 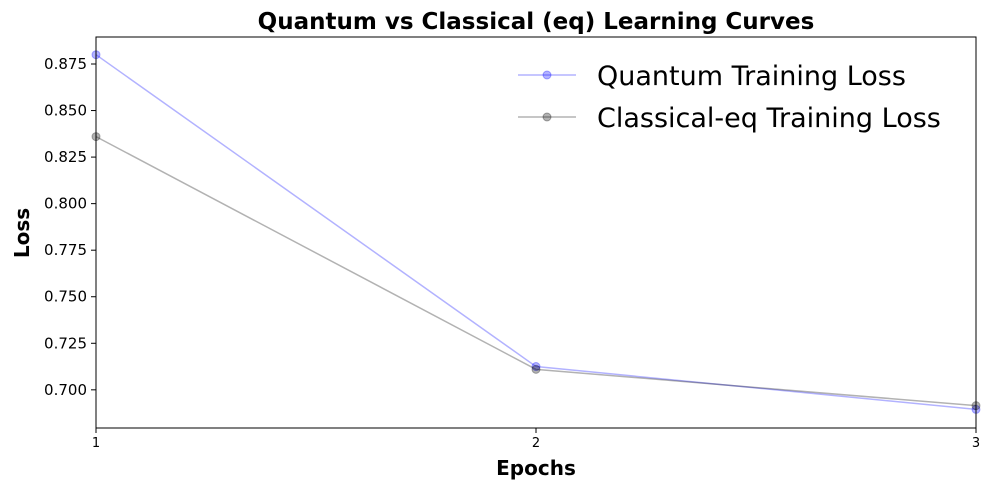 What do you see at coordinates (65, 204) in the screenshot?
I see `y-tick-label: 0.800` at bounding box center [65, 204].